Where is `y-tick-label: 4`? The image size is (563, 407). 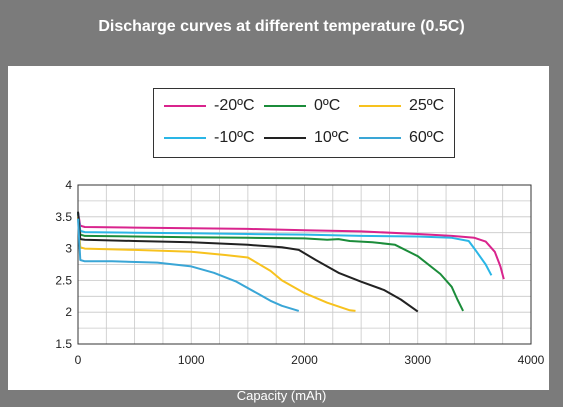 y-tick-label: 4 is located at coordinates (68, 185).